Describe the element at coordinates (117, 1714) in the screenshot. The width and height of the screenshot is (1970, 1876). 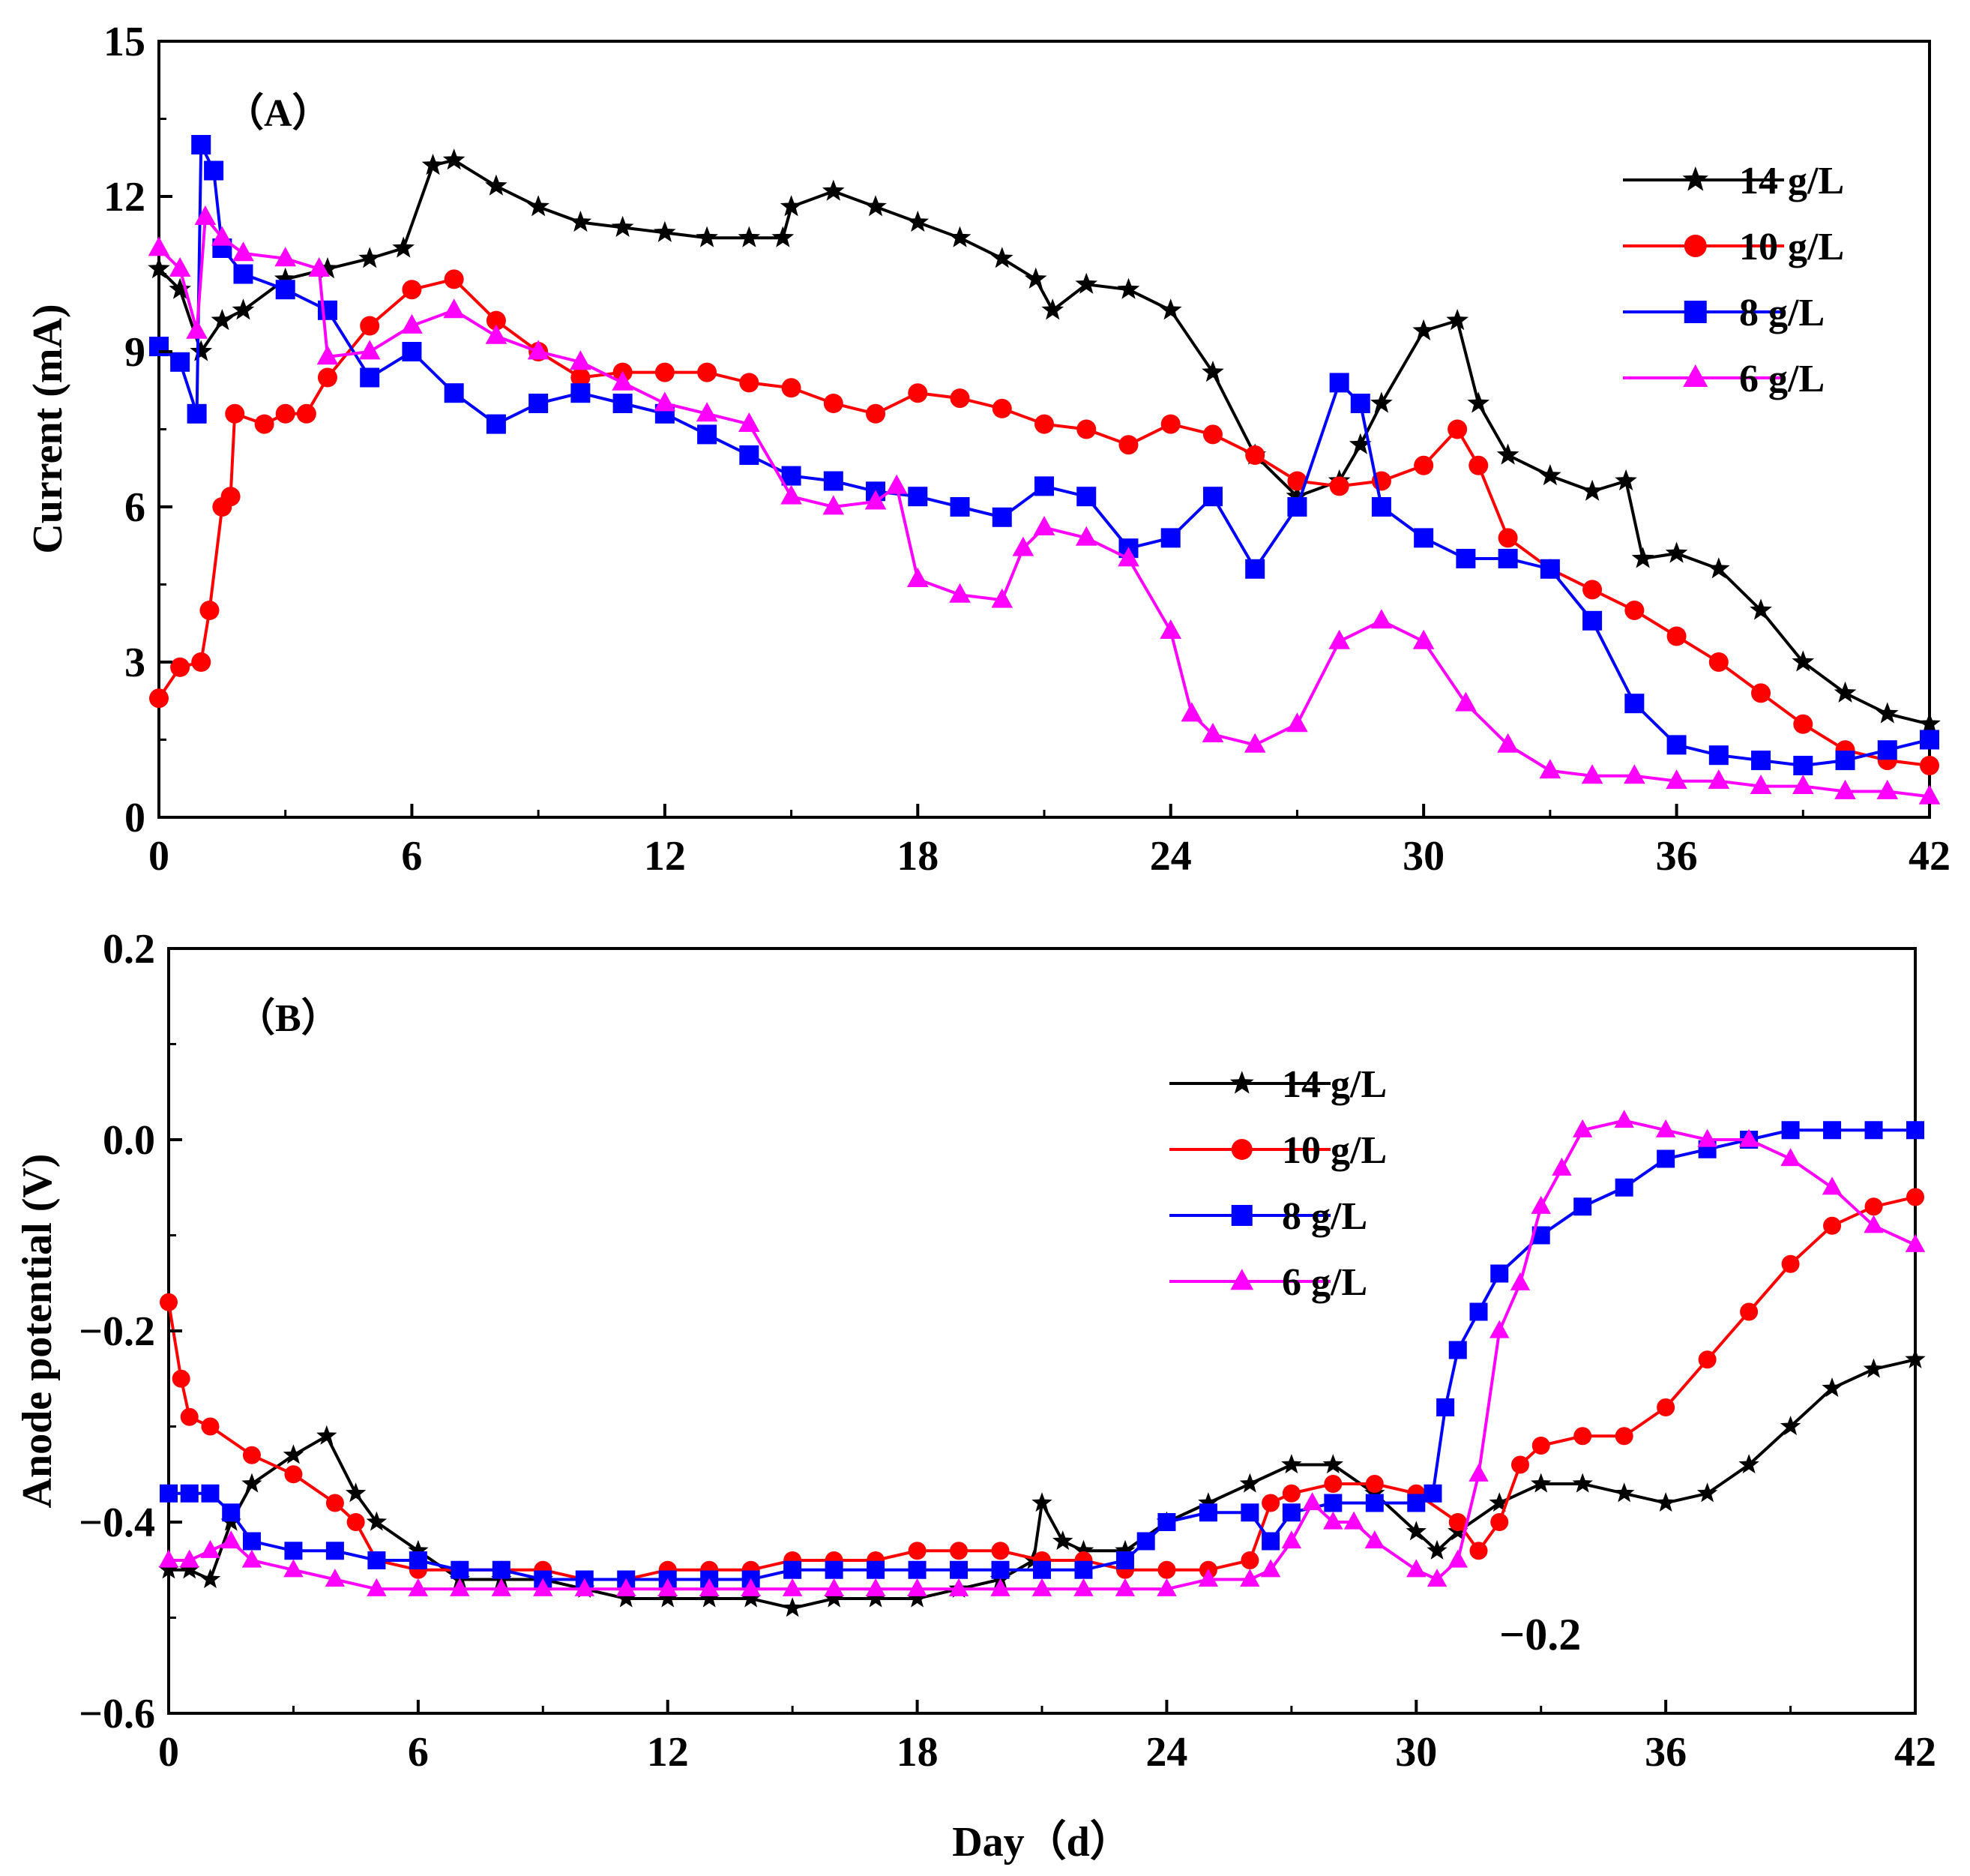
I see `panel-b-y-tick-label: −0.6` at that location.